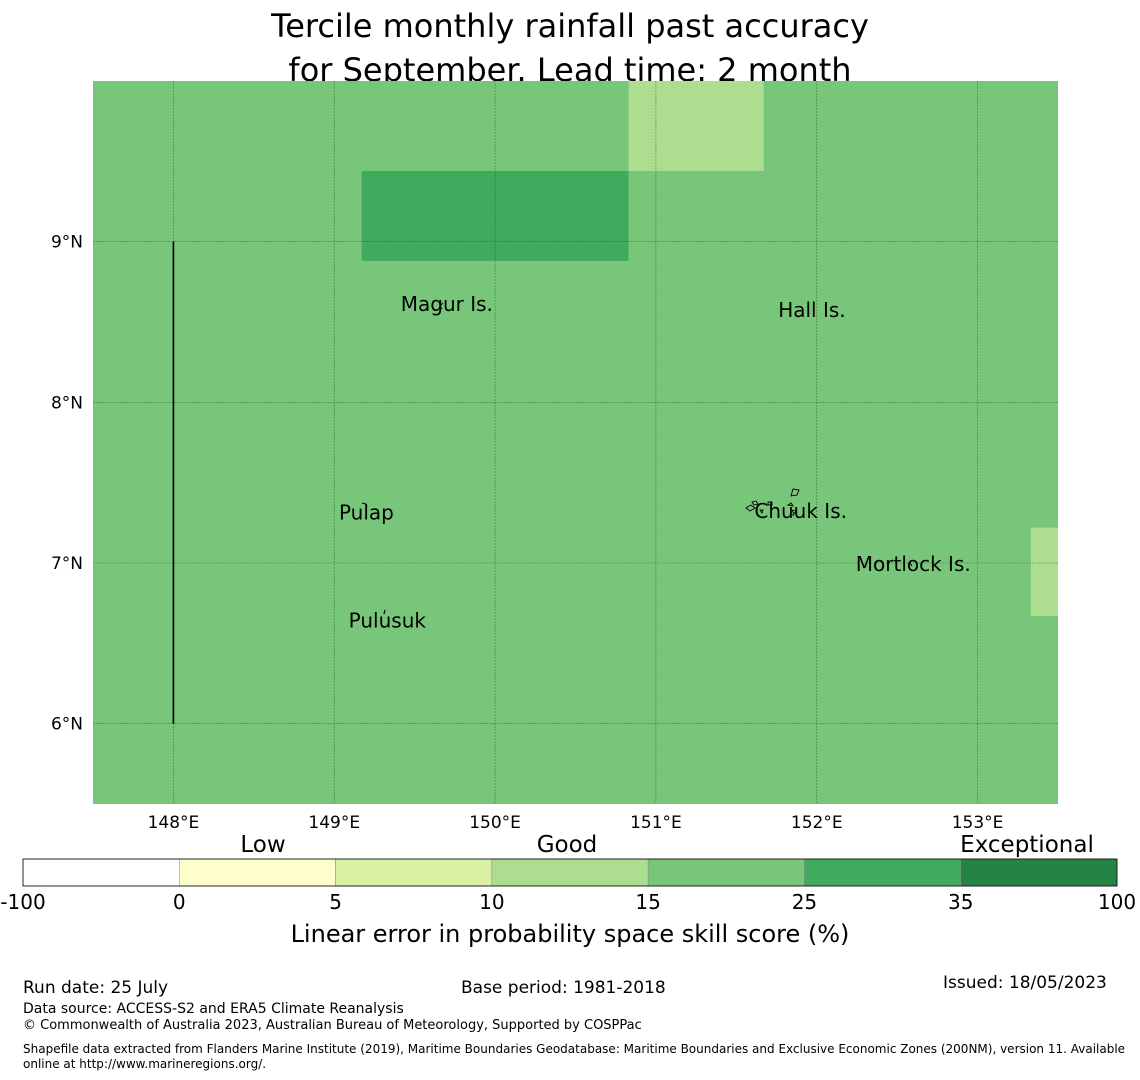 This screenshot has width=1140, height=1080. What do you see at coordinates (67, 243) in the screenshot?
I see `y-tick-label: 9°N` at bounding box center [67, 243].